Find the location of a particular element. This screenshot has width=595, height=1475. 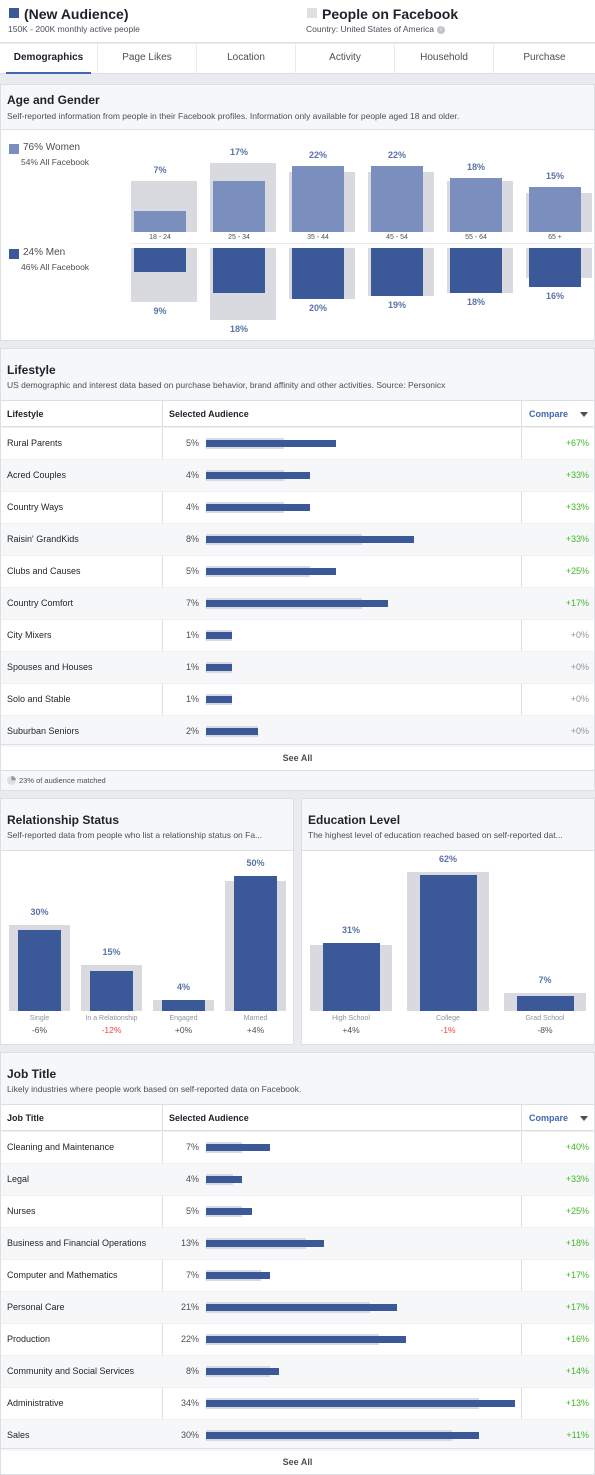

percent-label: 15% is located at coordinates (111, 952).